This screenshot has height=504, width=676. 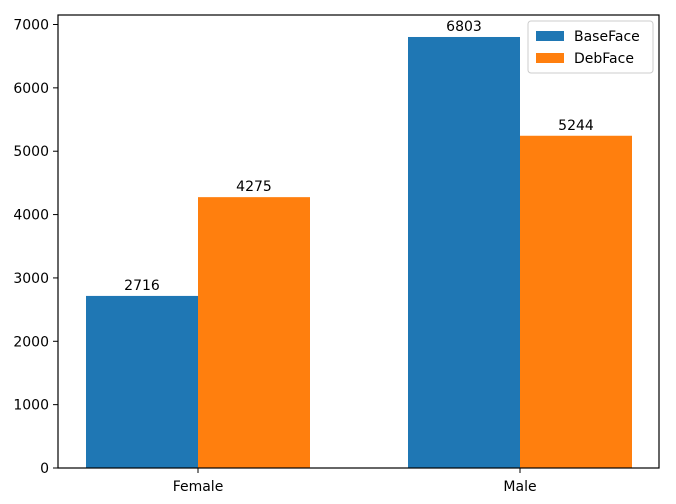 What do you see at coordinates (550, 36) in the screenshot?
I see `legend-swatch-baseface` at bounding box center [550, 36].